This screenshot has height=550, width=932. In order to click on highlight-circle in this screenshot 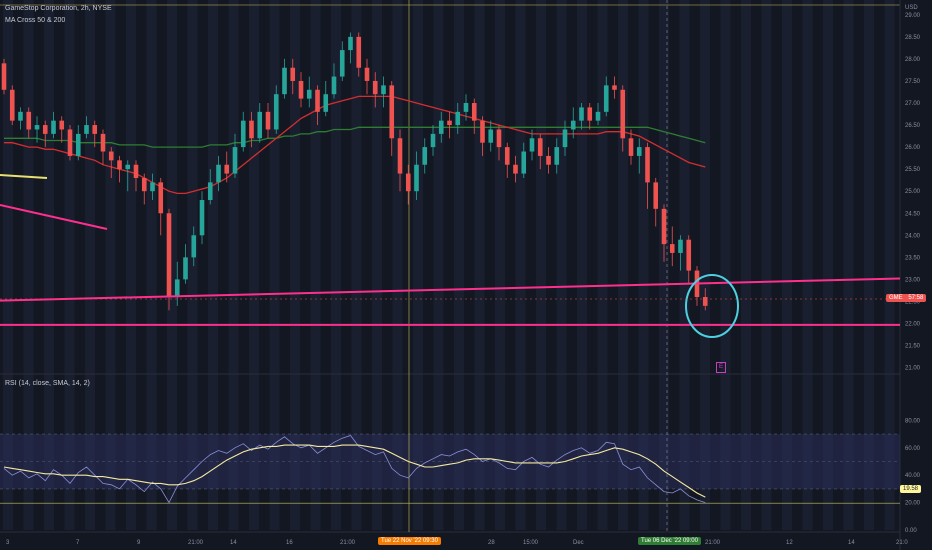, I will do `click(712, 306)`.